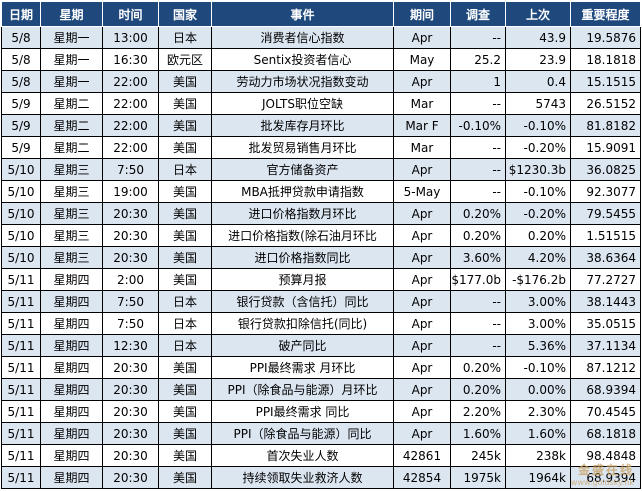 This screenshot has width=642, height=491. I want to click on cell-prior: 0.20%, so click(538, 235).